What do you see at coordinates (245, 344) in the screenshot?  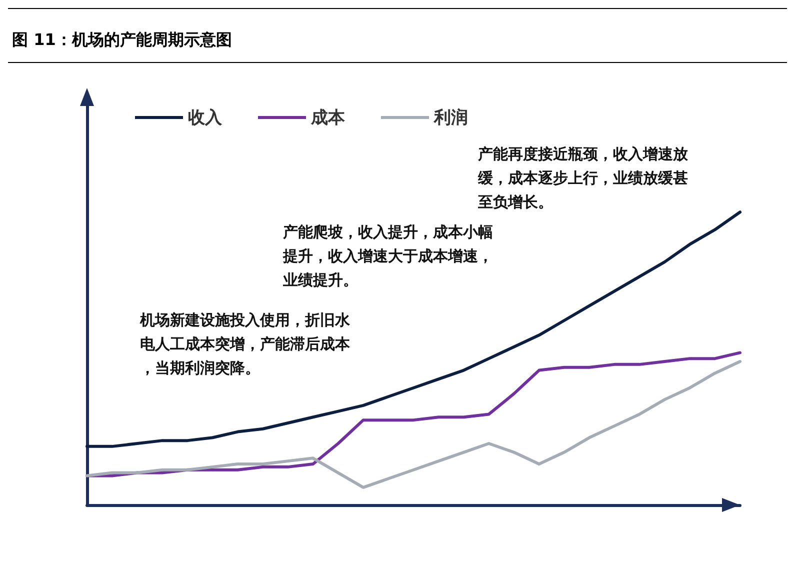 I see `annotation: 机场新建设施投入使用，折旧水电人工成本突增，产能滞后成本，当期利润突降。` at bounding box center [245, 344].